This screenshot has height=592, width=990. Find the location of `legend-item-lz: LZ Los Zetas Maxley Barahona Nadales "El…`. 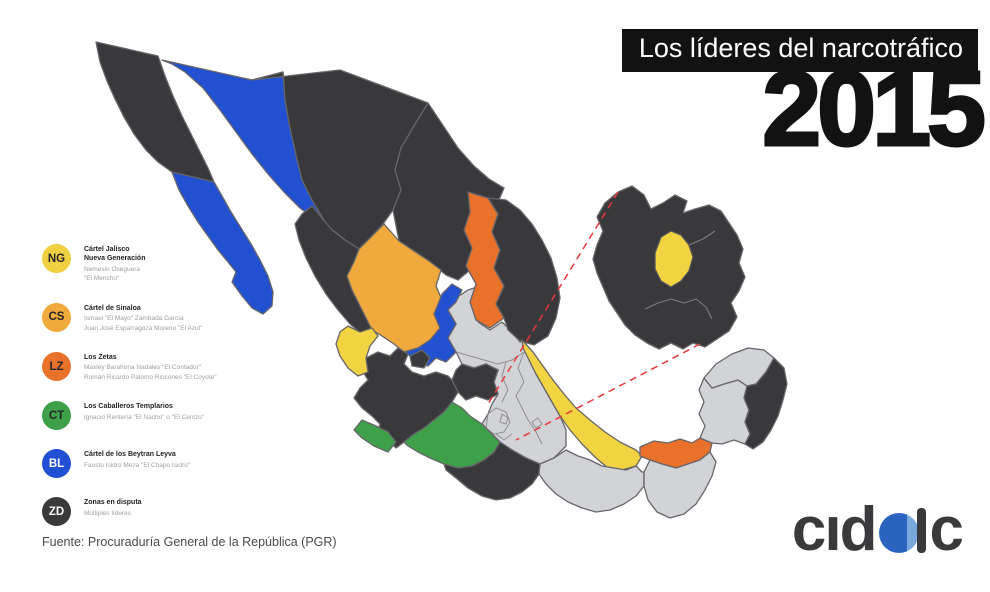

legend-item-lz: LZ Los Zetas Maxley Barahona Nadales "El… is located at coordinates (157, 367).